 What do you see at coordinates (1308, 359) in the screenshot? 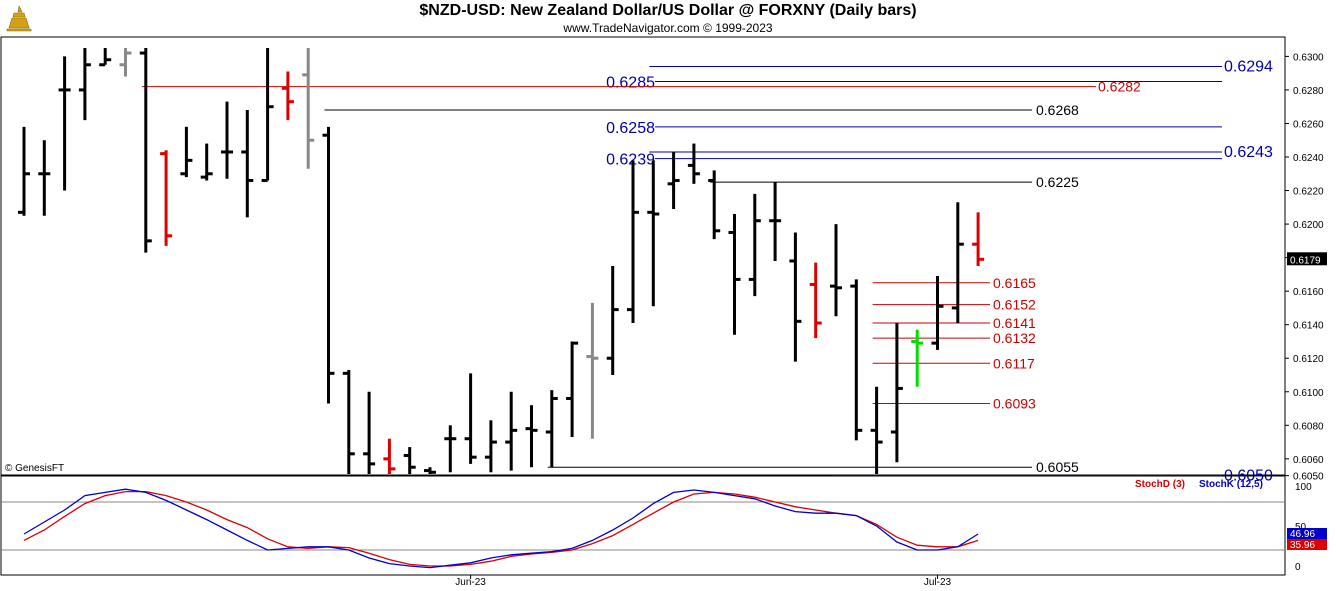
I see `price-tick-label: 0.6120` at bounding box center [1308, 359].